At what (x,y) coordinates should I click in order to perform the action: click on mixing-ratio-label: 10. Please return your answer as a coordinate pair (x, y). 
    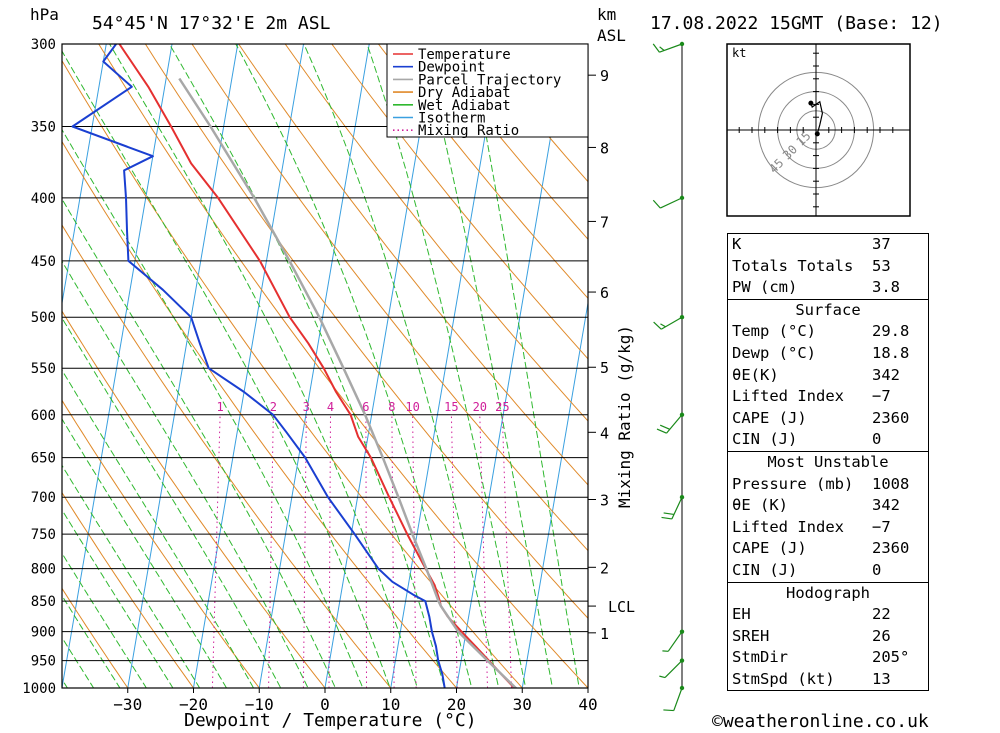
    Looking at the image, I should click on (412, 407).